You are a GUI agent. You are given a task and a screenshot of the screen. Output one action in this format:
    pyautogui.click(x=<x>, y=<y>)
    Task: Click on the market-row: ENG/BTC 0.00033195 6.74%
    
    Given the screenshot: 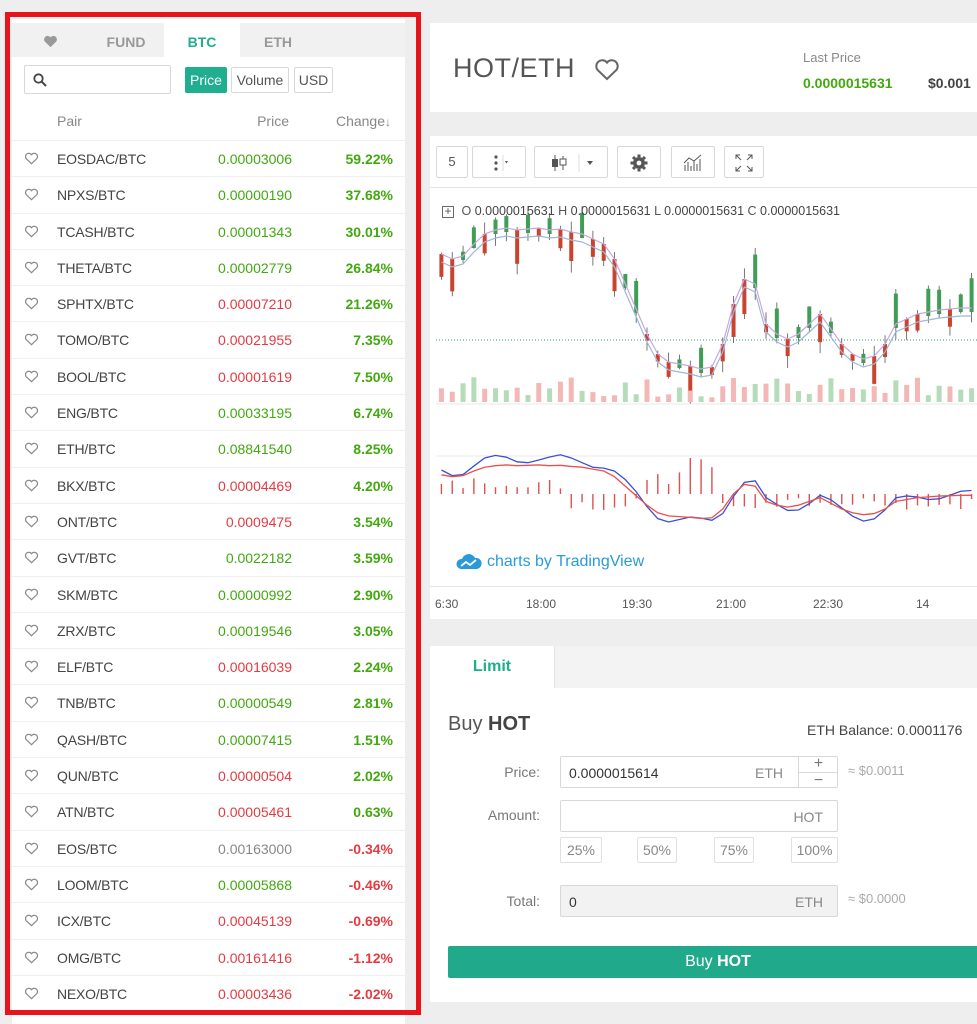 What is the action you would take?
    pyautogui.click(x=208, y=412)
    